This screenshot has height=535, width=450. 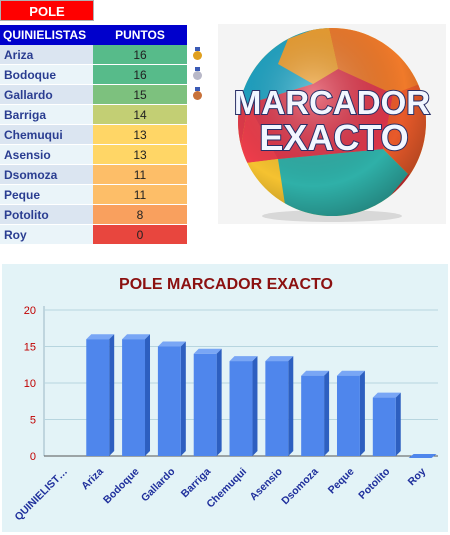 I want to click on participant-points: 15, so click(x=140, y=94).